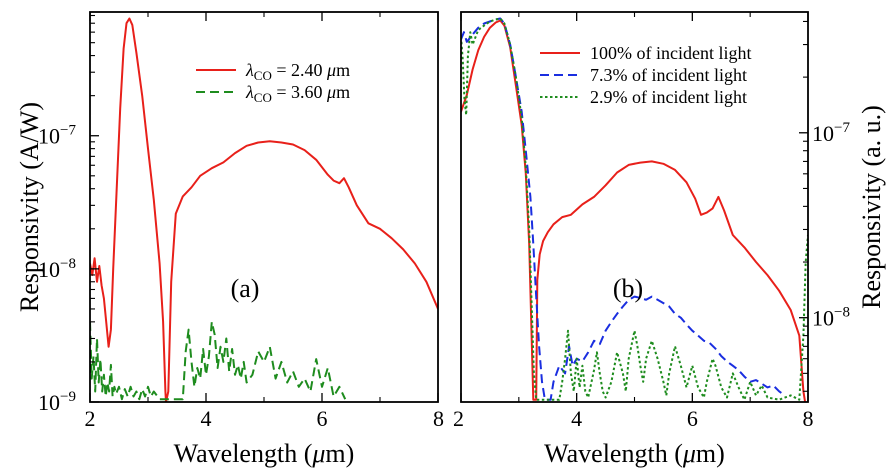 The width and height of the screenshot is (891, 470). What do you see at coordinates (297, 93) in the screenshot?
I see `legend-entry: λCO = 3.60 μm` at bounding box center [297, 93].